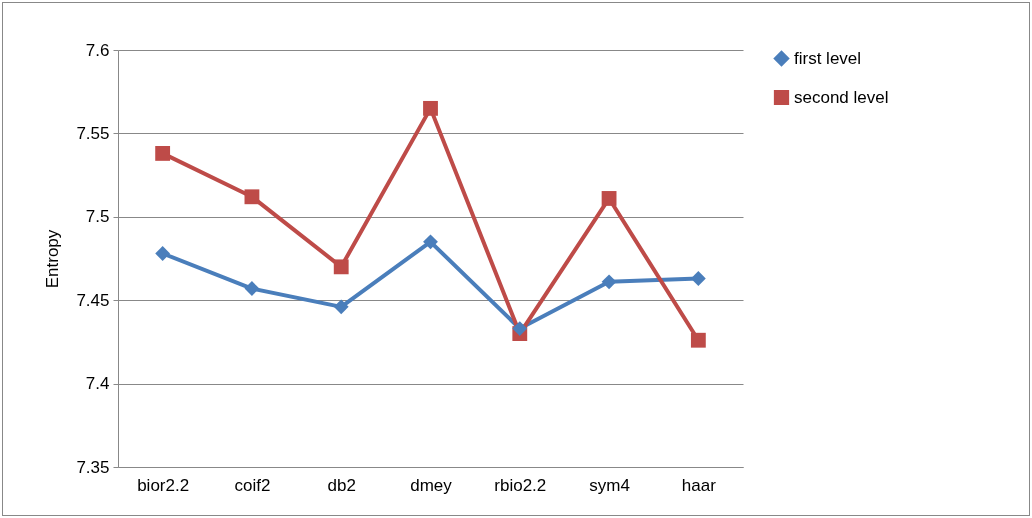  I want to click on y-axis-title: Entropy, so click(53, 259).